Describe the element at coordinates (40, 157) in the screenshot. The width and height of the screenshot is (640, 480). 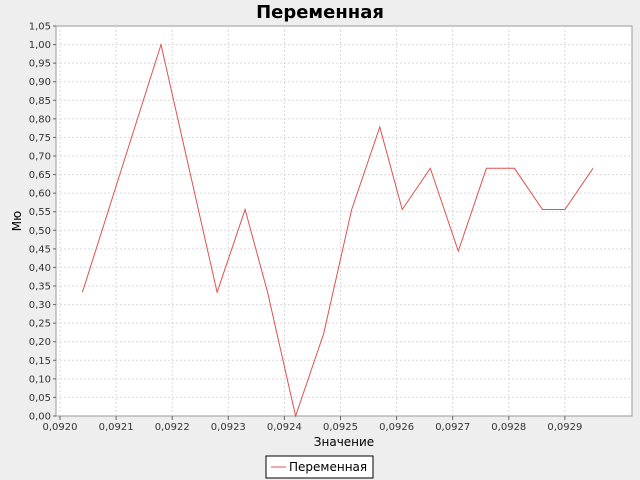
I see `y-tick-label: 0,70` at that location.